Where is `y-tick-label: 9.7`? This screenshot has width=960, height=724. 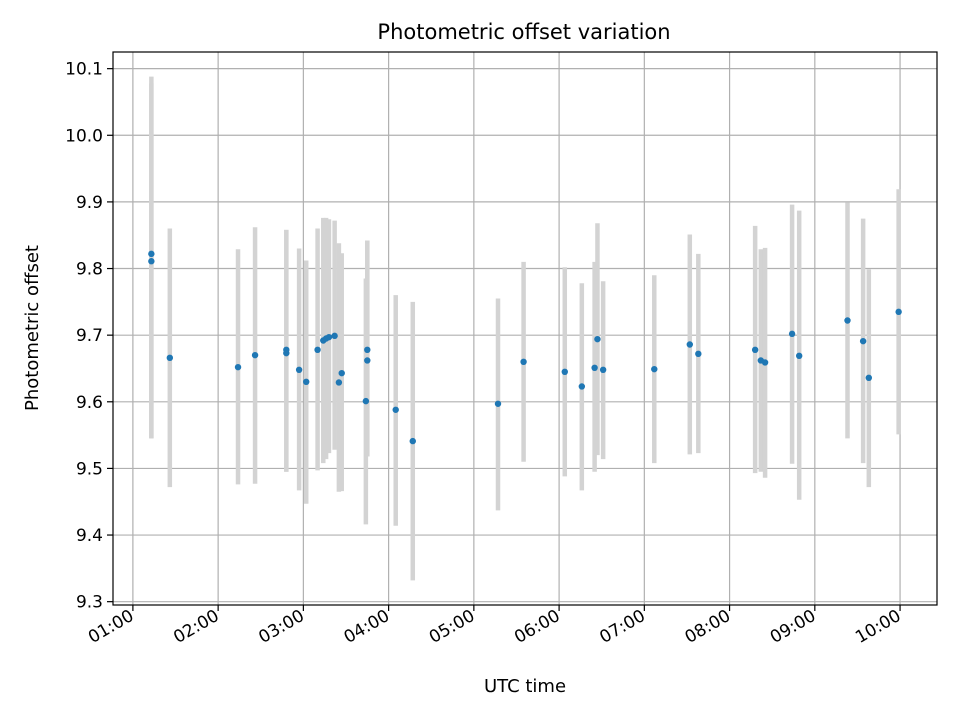 y-tick-label: 9.7 is located at coordinates (89, 336).